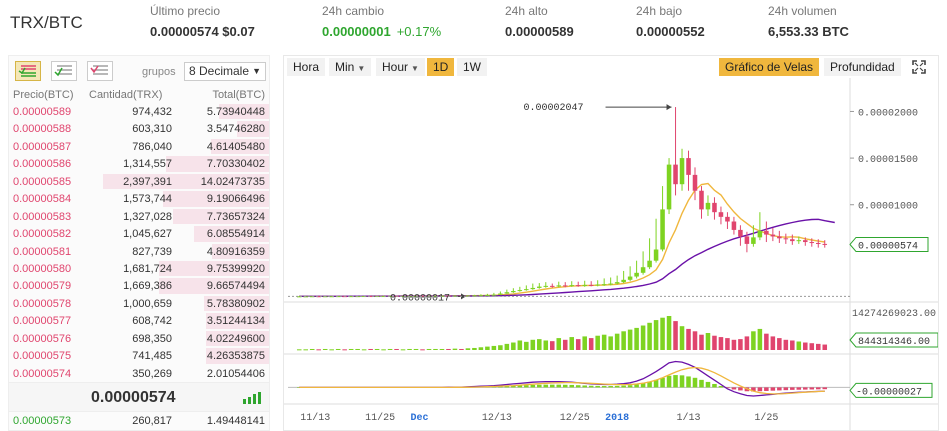  What do you see at coordinates (472, 67) in the screenshot?
I see `interval-button-1w: 1W` at bounding box center [472, 67].